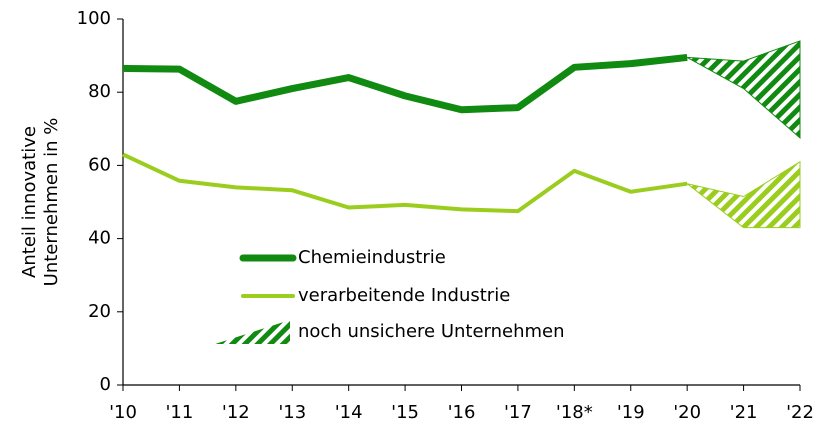  What do you see at coordinates (99, 238) in the screenshot?
I see `y-tick-label: 40` at bounding box center [99, 238].